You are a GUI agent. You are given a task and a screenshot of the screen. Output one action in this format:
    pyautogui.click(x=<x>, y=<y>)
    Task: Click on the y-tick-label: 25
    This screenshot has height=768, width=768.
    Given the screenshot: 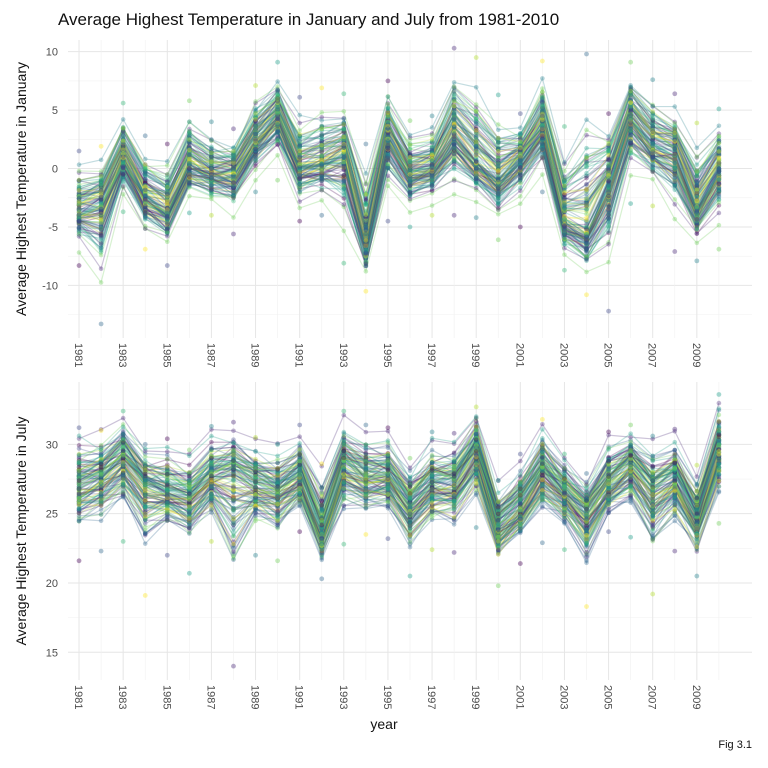 What is the action you would take?
    pyautogui.click(x=52, y=515)
    